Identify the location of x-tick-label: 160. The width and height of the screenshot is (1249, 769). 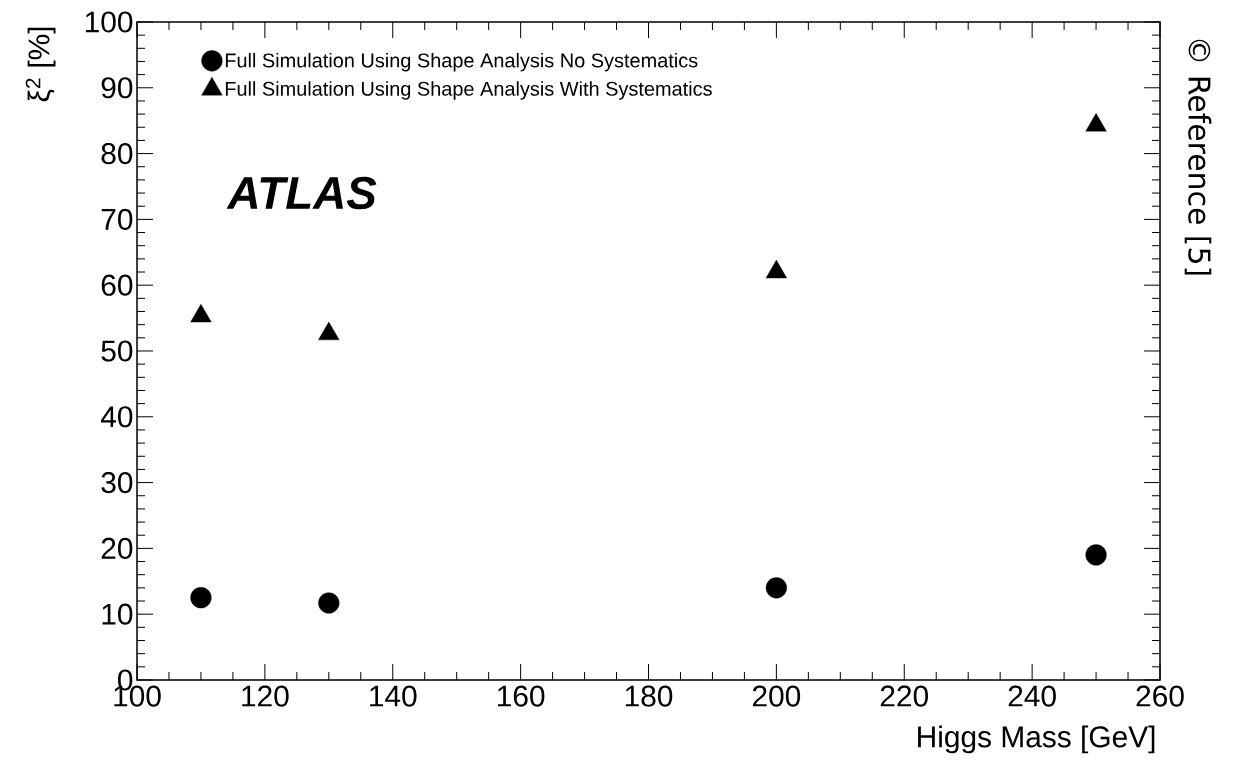
(521, 696).